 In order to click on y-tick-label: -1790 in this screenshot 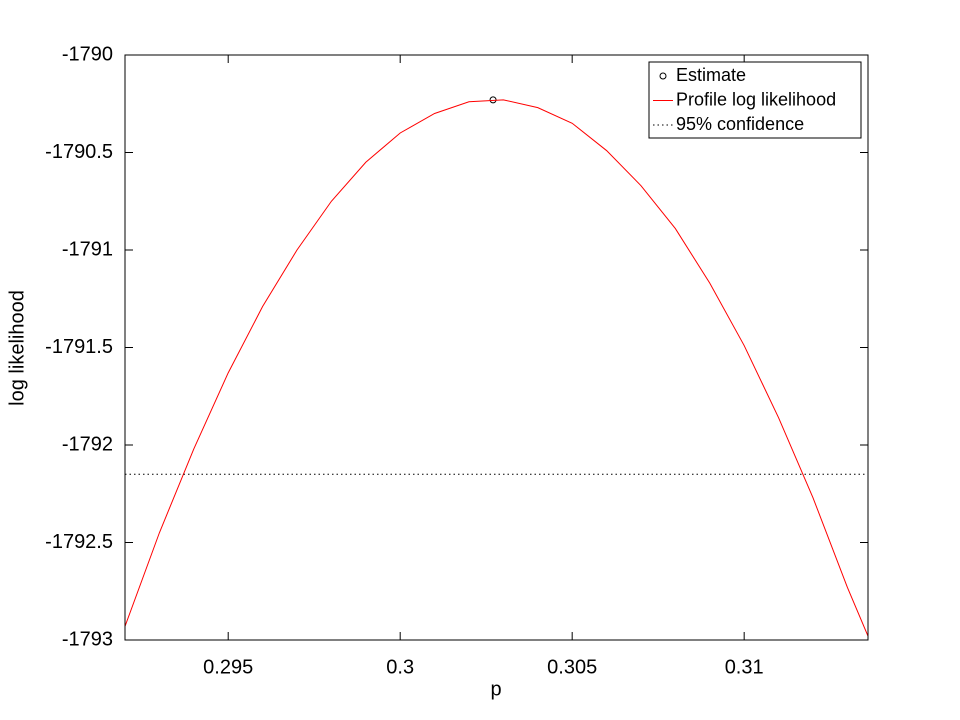, I will do `click(87, 54)`.